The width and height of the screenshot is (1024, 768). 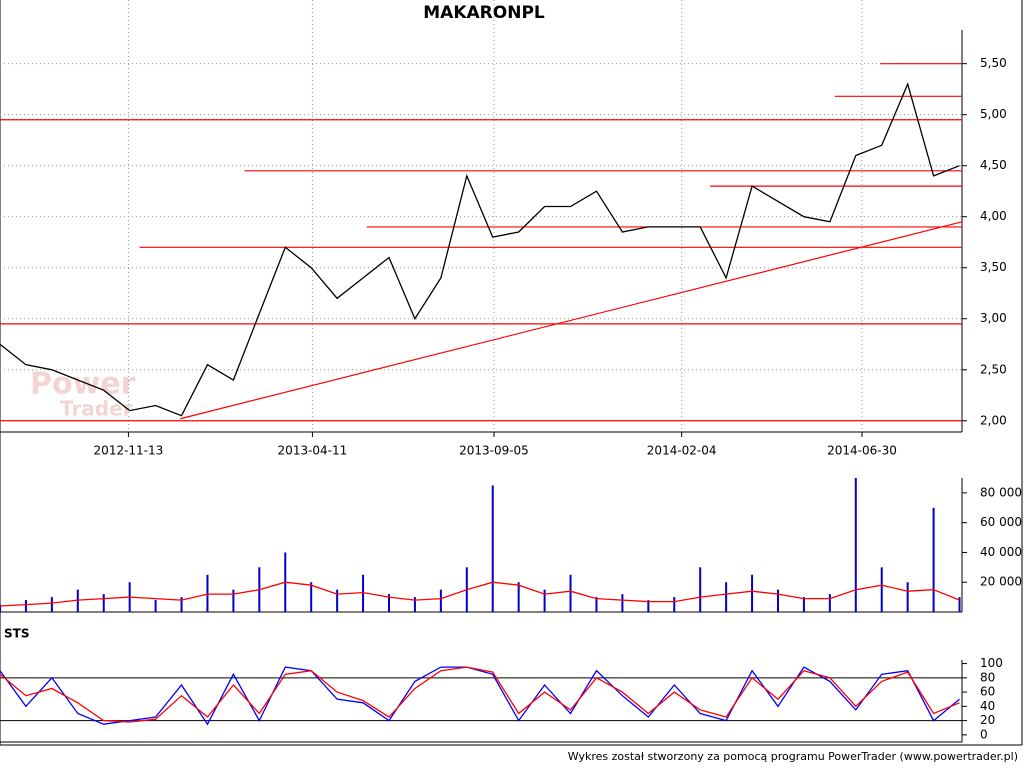 I want to click on y-tick-label: 100, so click(x=991, y=663).